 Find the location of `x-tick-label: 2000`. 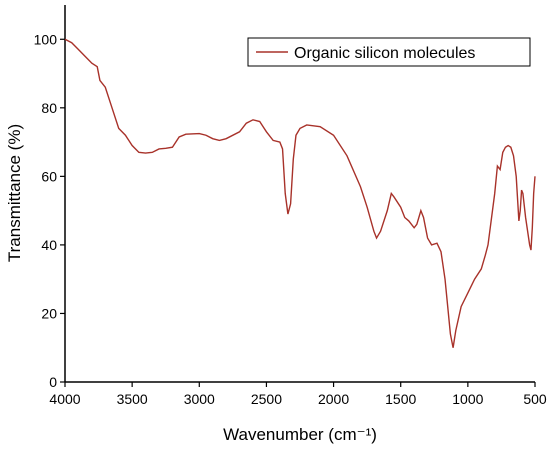

x-tick-label: 2000 is located at coordinates (333, 399).